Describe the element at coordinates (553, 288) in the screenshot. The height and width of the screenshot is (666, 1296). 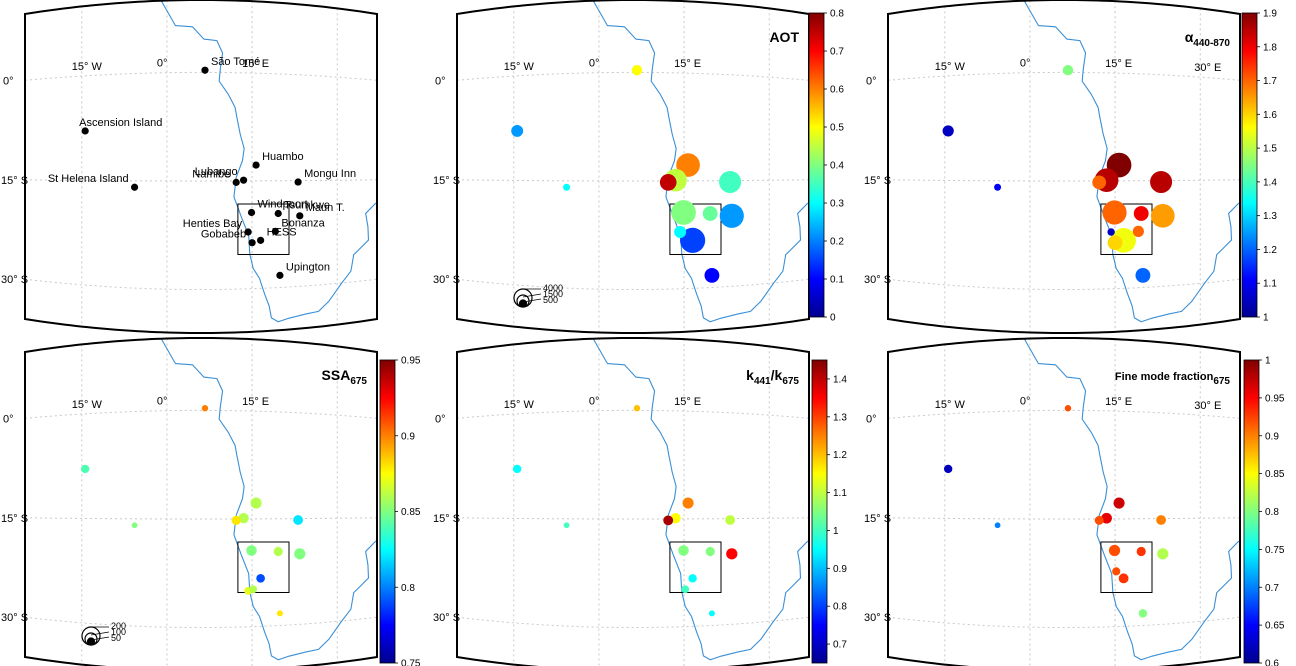
I see `size-legend-label: 4000` at that location.